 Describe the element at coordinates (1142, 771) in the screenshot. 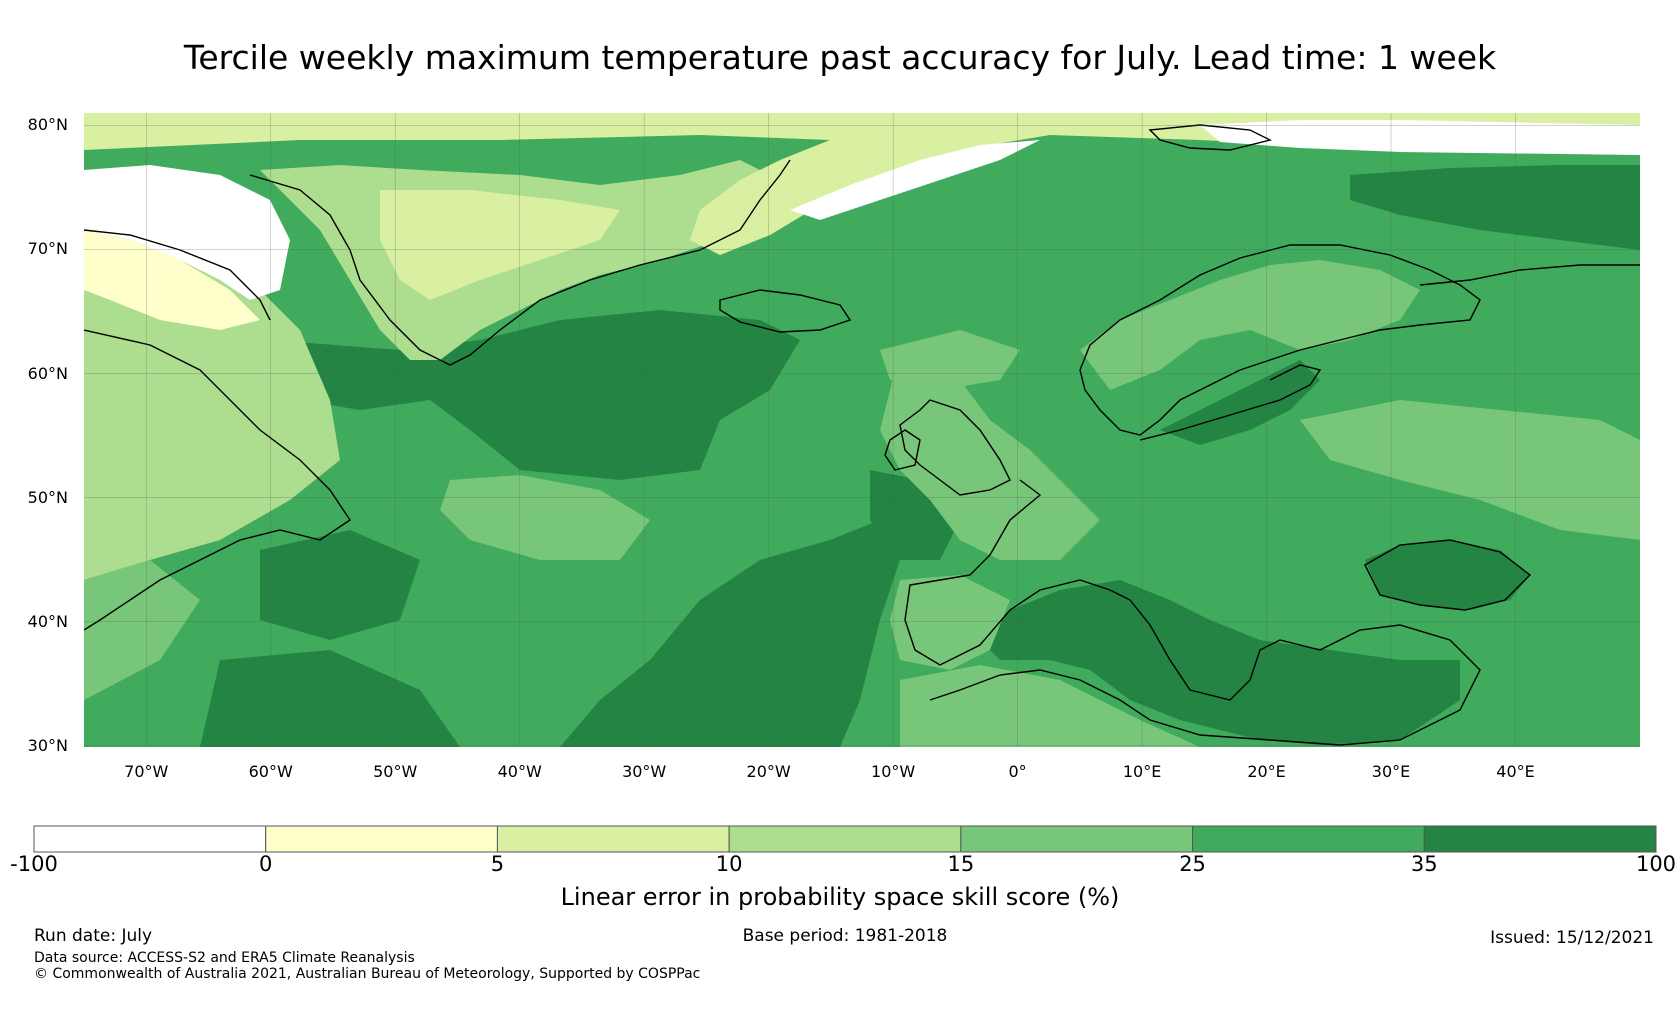

I see `longitude-label: 10°E` at that location.